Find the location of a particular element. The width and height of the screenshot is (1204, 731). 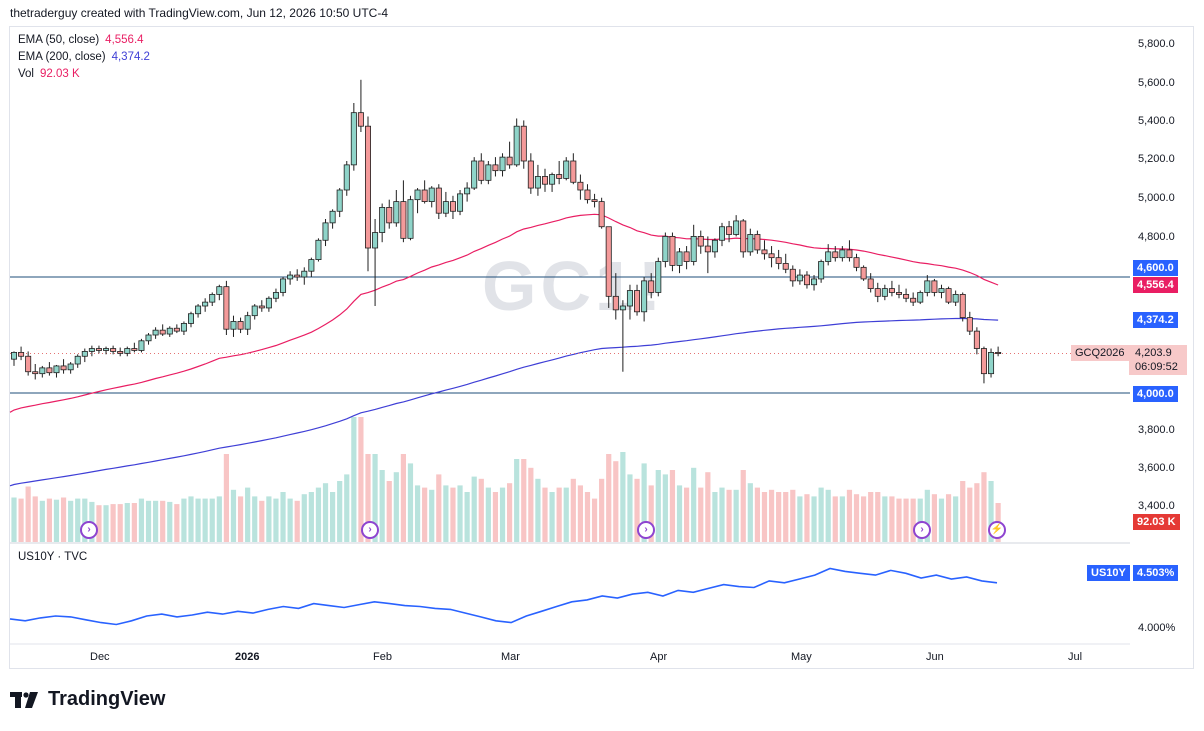

time-tick: 2026 is located at coordinates (247, 657).